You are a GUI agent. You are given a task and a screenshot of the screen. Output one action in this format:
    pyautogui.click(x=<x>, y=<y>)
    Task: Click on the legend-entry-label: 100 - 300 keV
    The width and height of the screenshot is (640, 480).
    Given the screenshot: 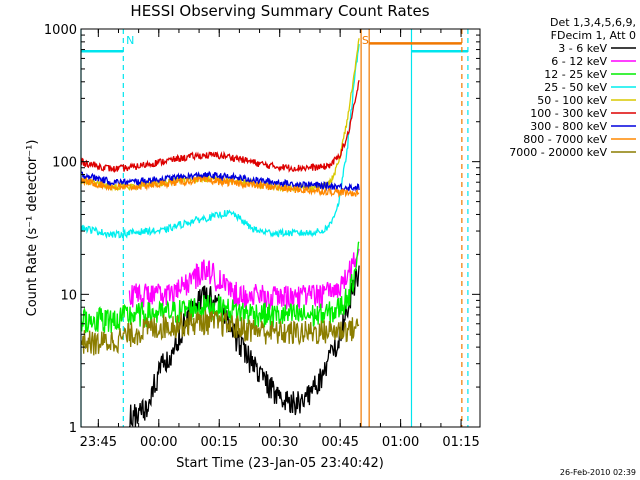 What is the action you would take?
    pyautogui.click(x=568, y=113)
    